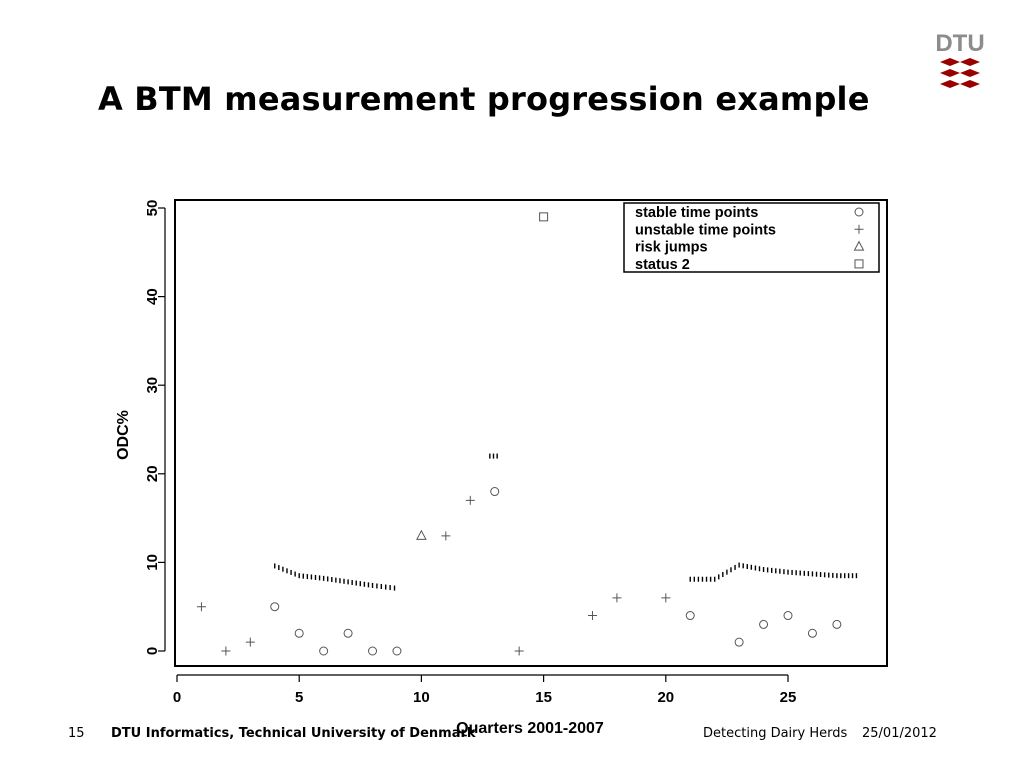 The width and height of the screenshot is (1024, 768). I want to click on y-tick-label: 0, so click(152, 651).